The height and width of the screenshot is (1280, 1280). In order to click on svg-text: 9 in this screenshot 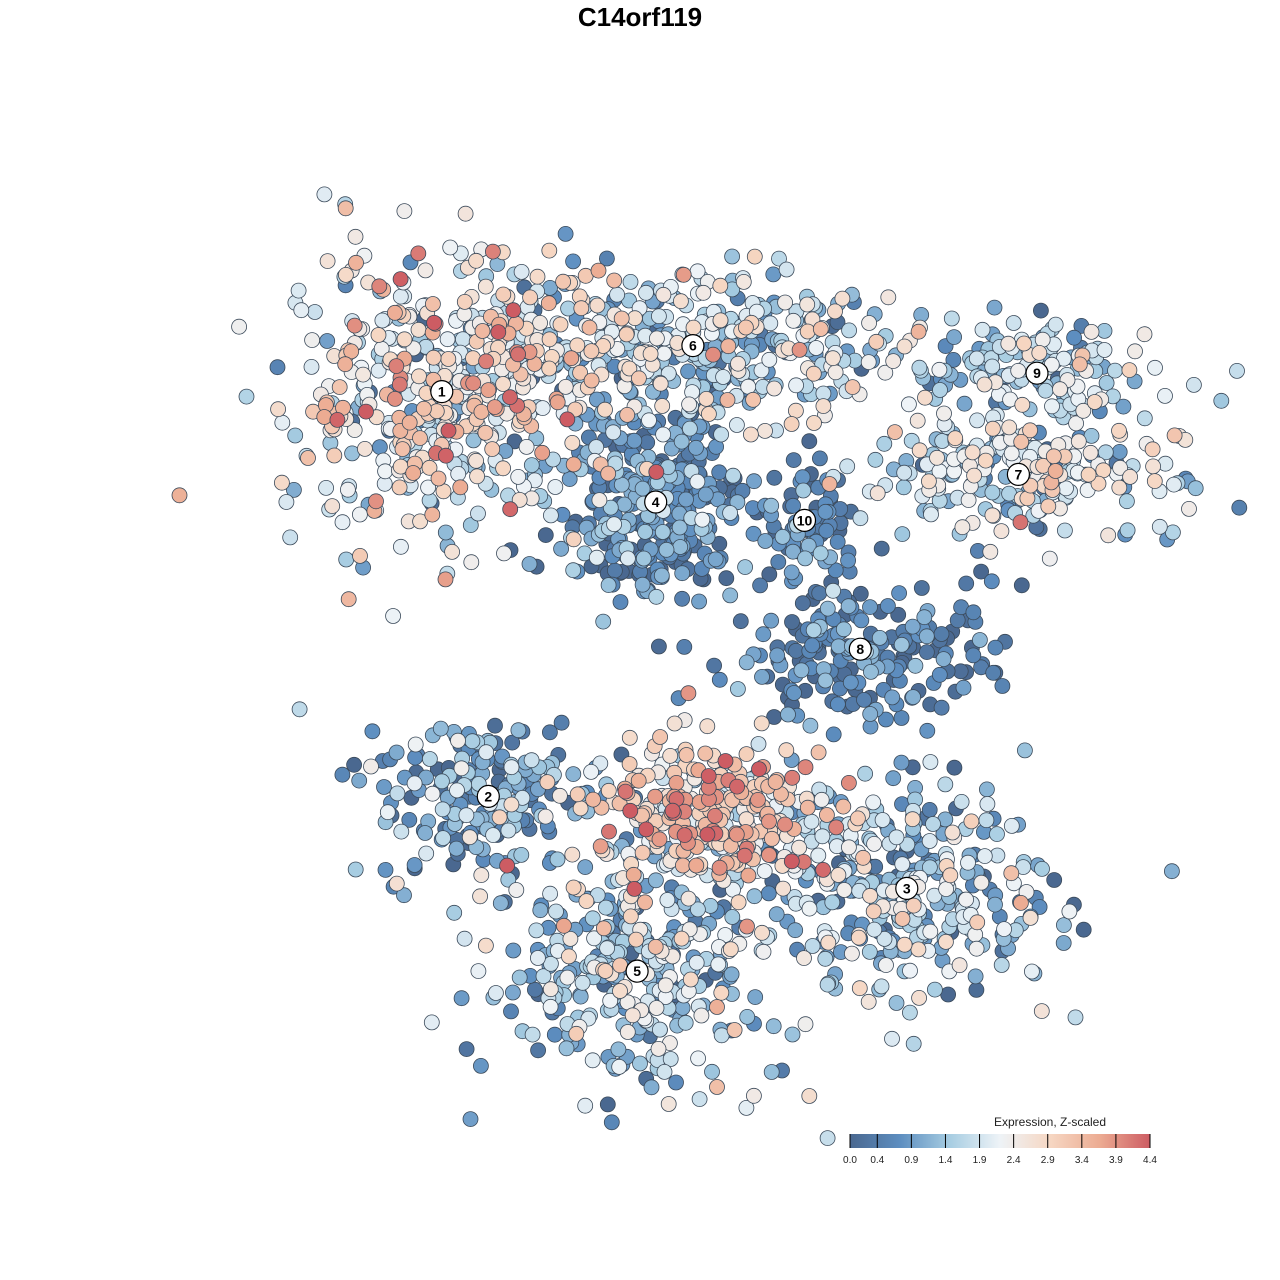, I will do `click(1037, 373)`.